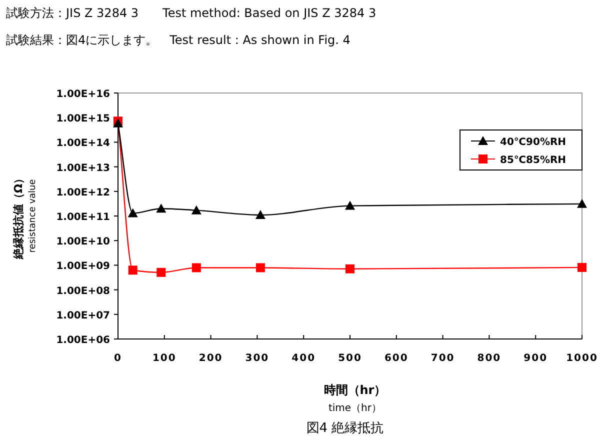 This screenshot has height=447, width=604. I want to click on legend-label: 85℃85%RH, so click(533, 160).